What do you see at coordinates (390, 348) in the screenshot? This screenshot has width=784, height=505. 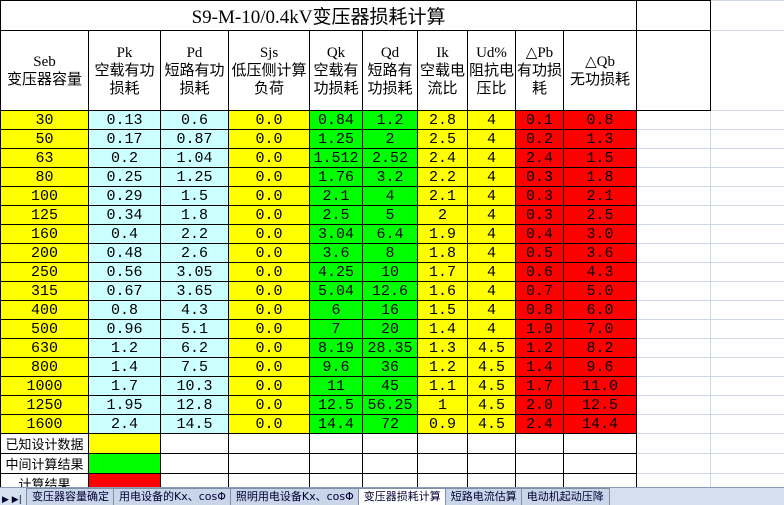 I see `data-cell: 28.35` at bounding box center [390, 348].